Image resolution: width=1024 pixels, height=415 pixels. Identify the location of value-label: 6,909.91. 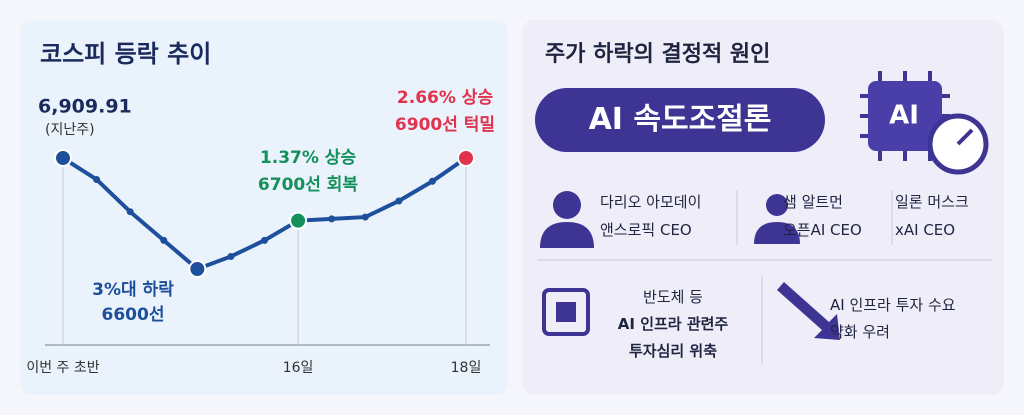
(85, 107).